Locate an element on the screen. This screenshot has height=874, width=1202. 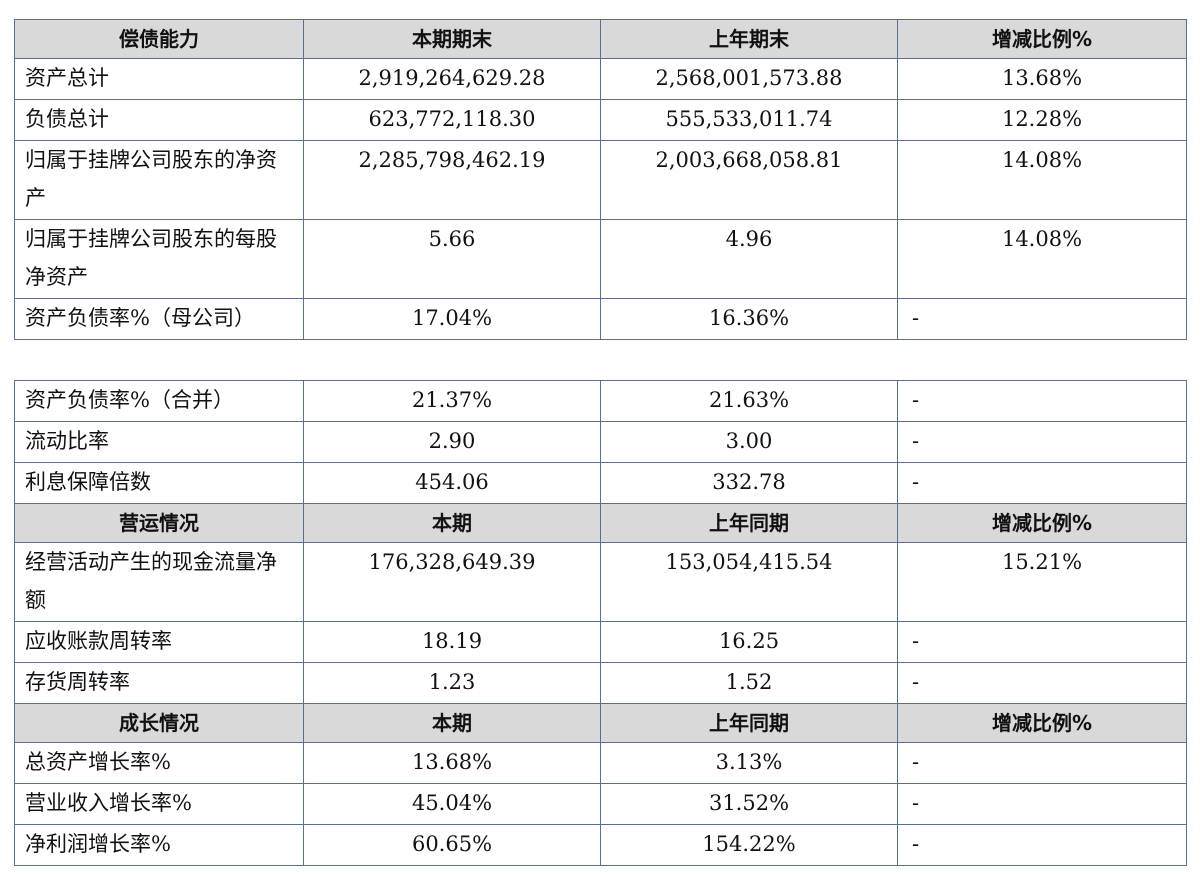
table-row: 流动比率 2.90 3.00 - is located at coordinates (600, 442).